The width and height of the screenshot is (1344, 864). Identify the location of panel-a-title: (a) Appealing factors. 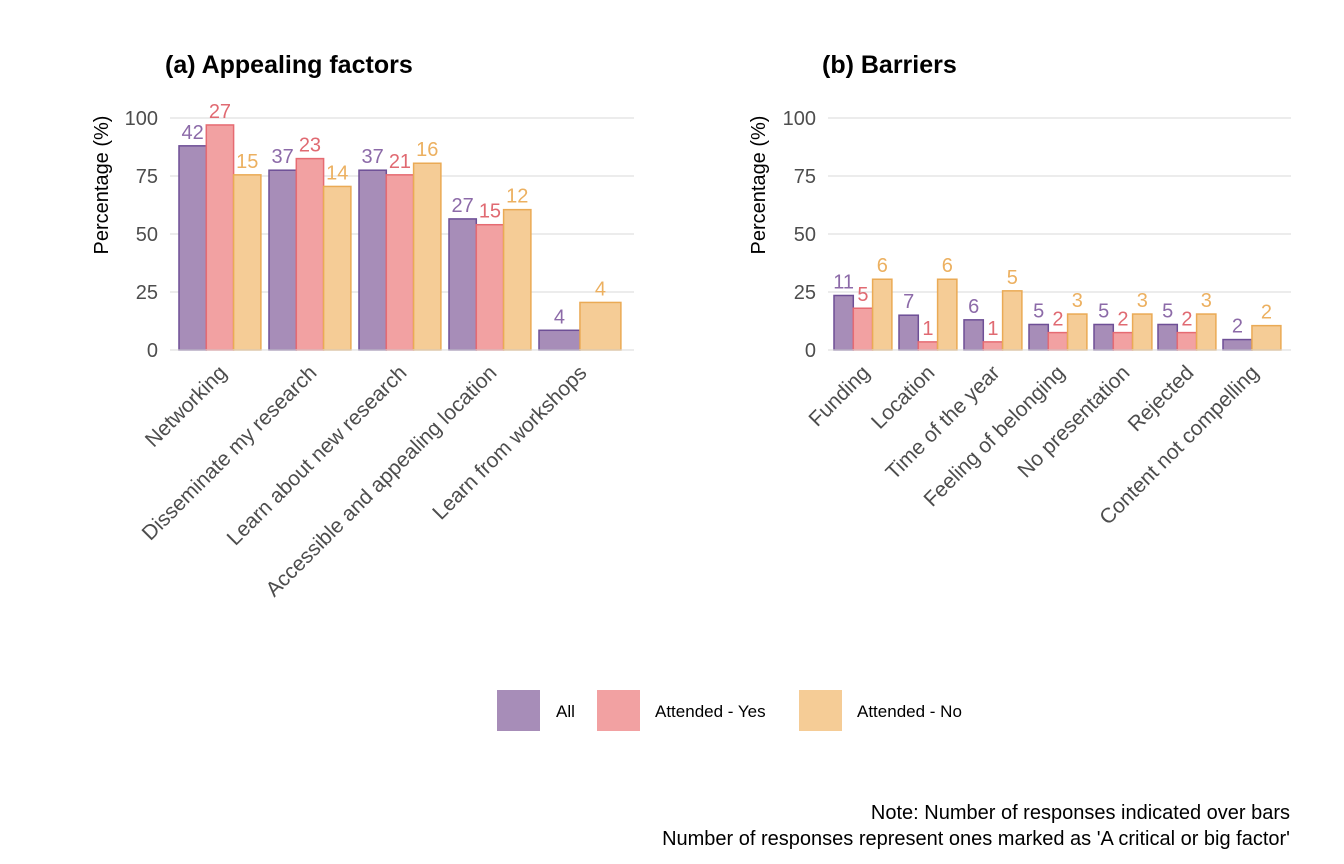
(289, 65).